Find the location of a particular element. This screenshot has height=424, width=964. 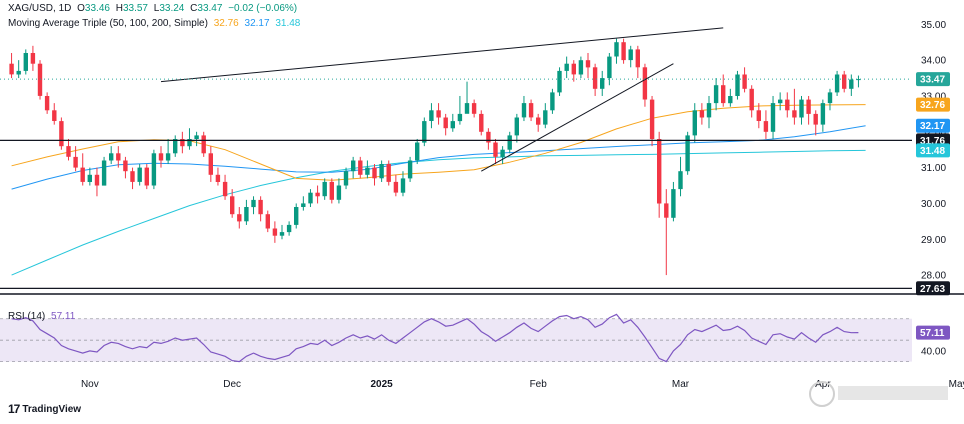

high-value: 33.57 is located at coordinates (135, 8).